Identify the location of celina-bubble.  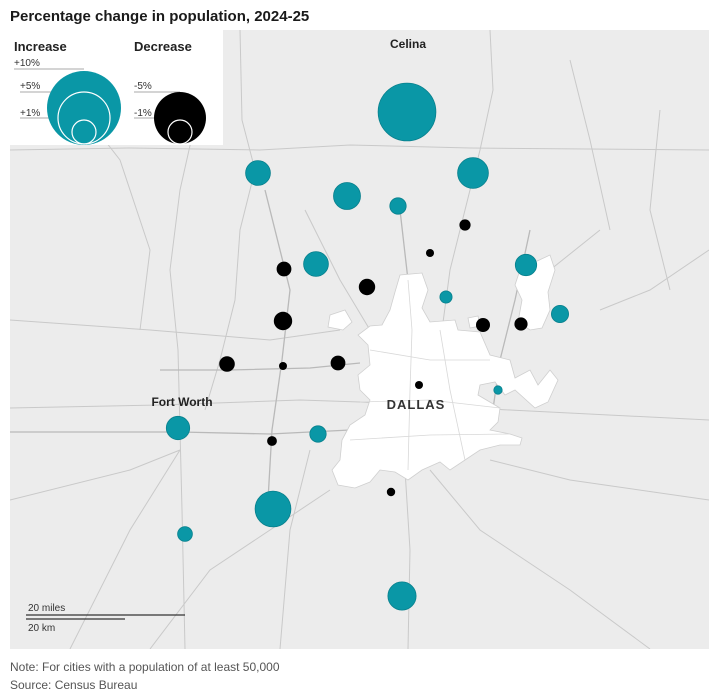
(407, 112).